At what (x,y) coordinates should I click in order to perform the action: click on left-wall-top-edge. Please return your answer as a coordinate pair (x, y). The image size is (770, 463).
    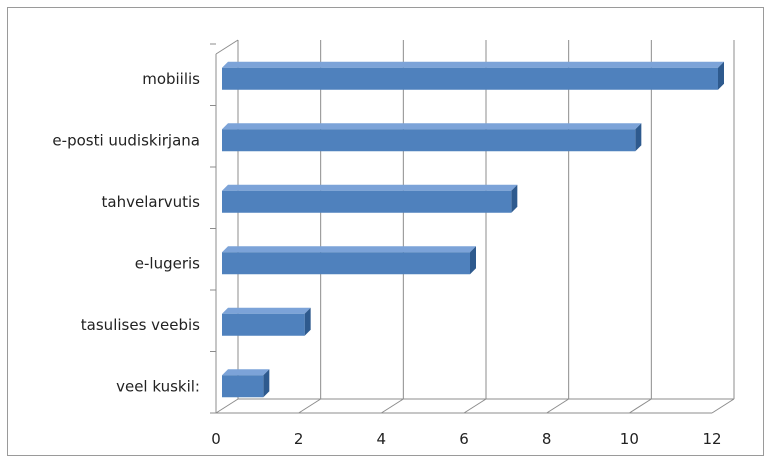
    Looking at the image, I should click on (227, 47).